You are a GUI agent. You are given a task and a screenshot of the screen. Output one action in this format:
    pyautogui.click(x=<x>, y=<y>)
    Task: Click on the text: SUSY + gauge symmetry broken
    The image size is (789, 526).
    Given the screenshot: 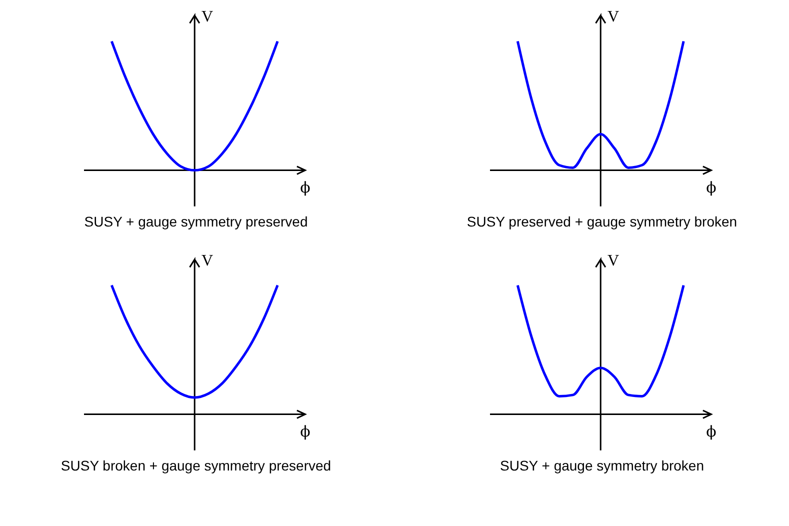 What is the action you would take?
    pyautogui.click(x=602, y=465)
    